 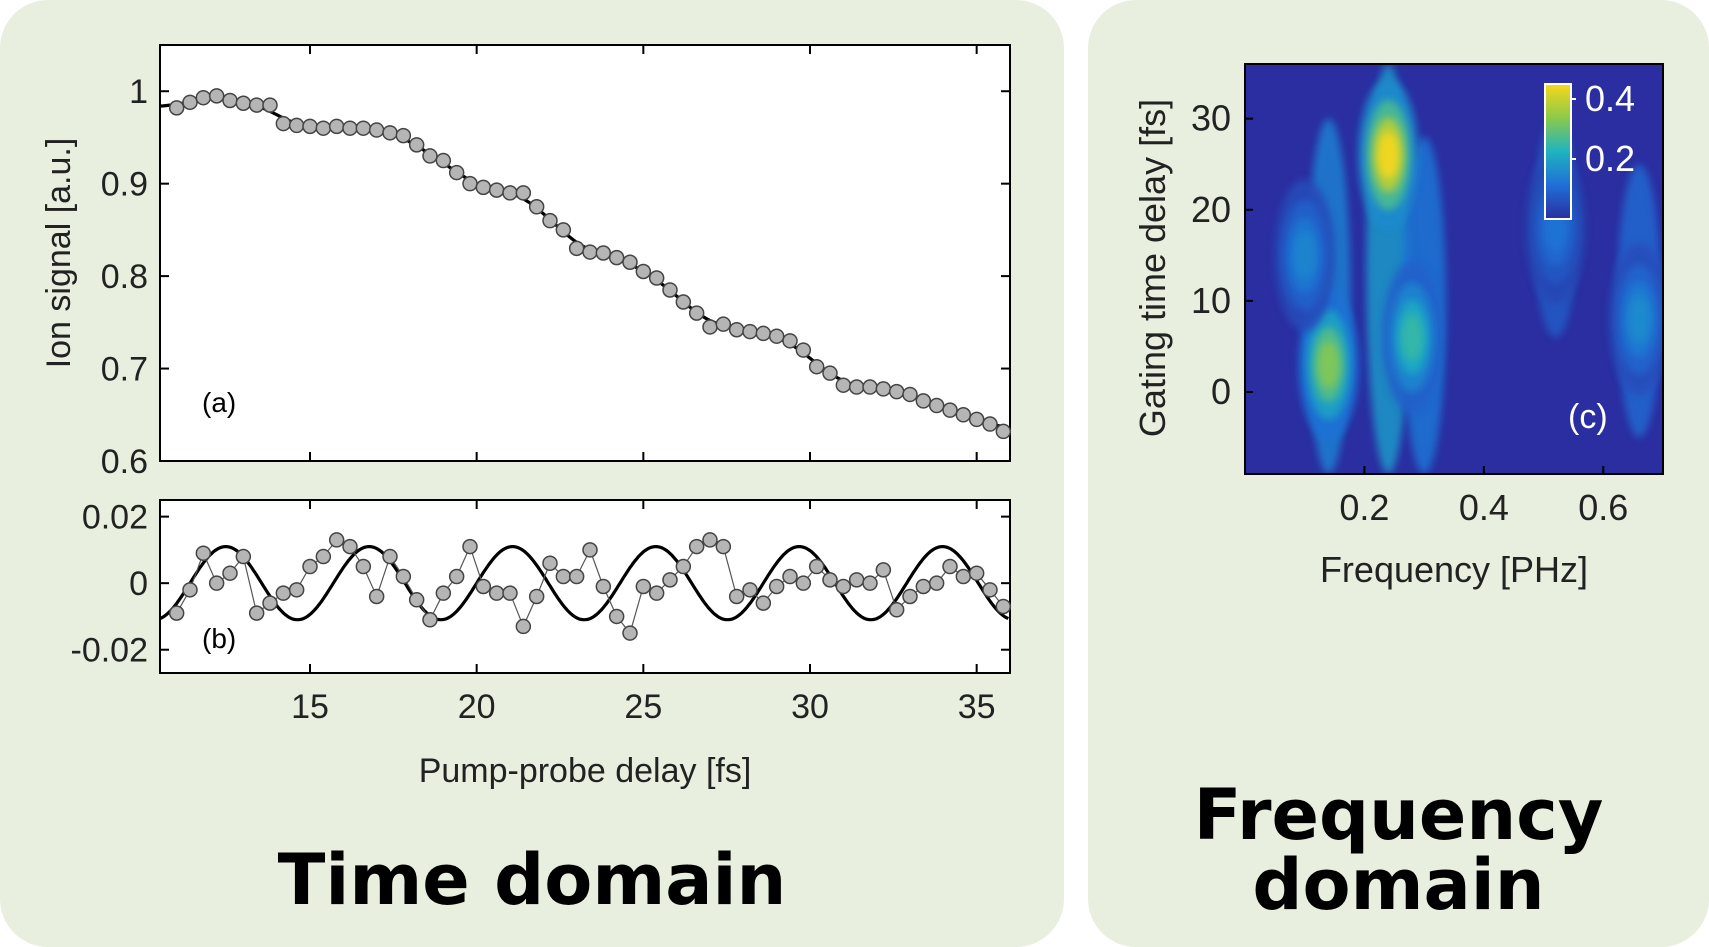 What do you see at coordinates (584, 583) in the screenshot?
I see `sine-fit-line-b` at bounding box center [584, 583].